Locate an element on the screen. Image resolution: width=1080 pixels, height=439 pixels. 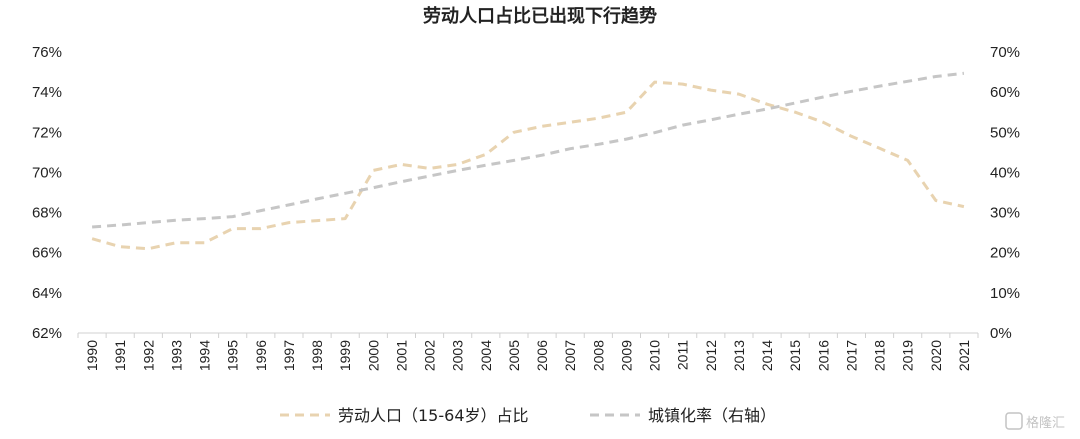
x-axis-tick-label: 2012 is located at coordinates (711, 355).